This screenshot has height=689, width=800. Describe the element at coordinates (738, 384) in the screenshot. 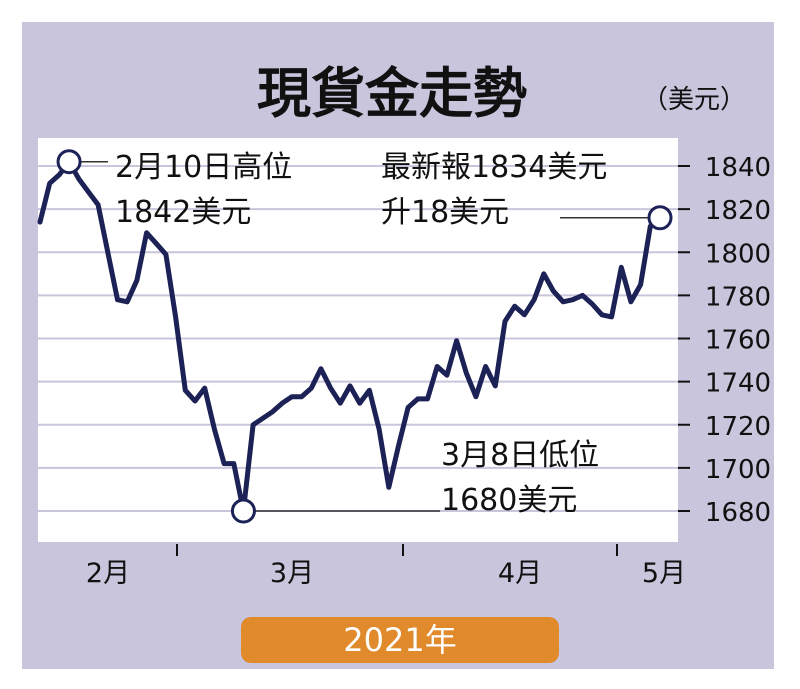

I see `y-tick-label: 1740` at that location.